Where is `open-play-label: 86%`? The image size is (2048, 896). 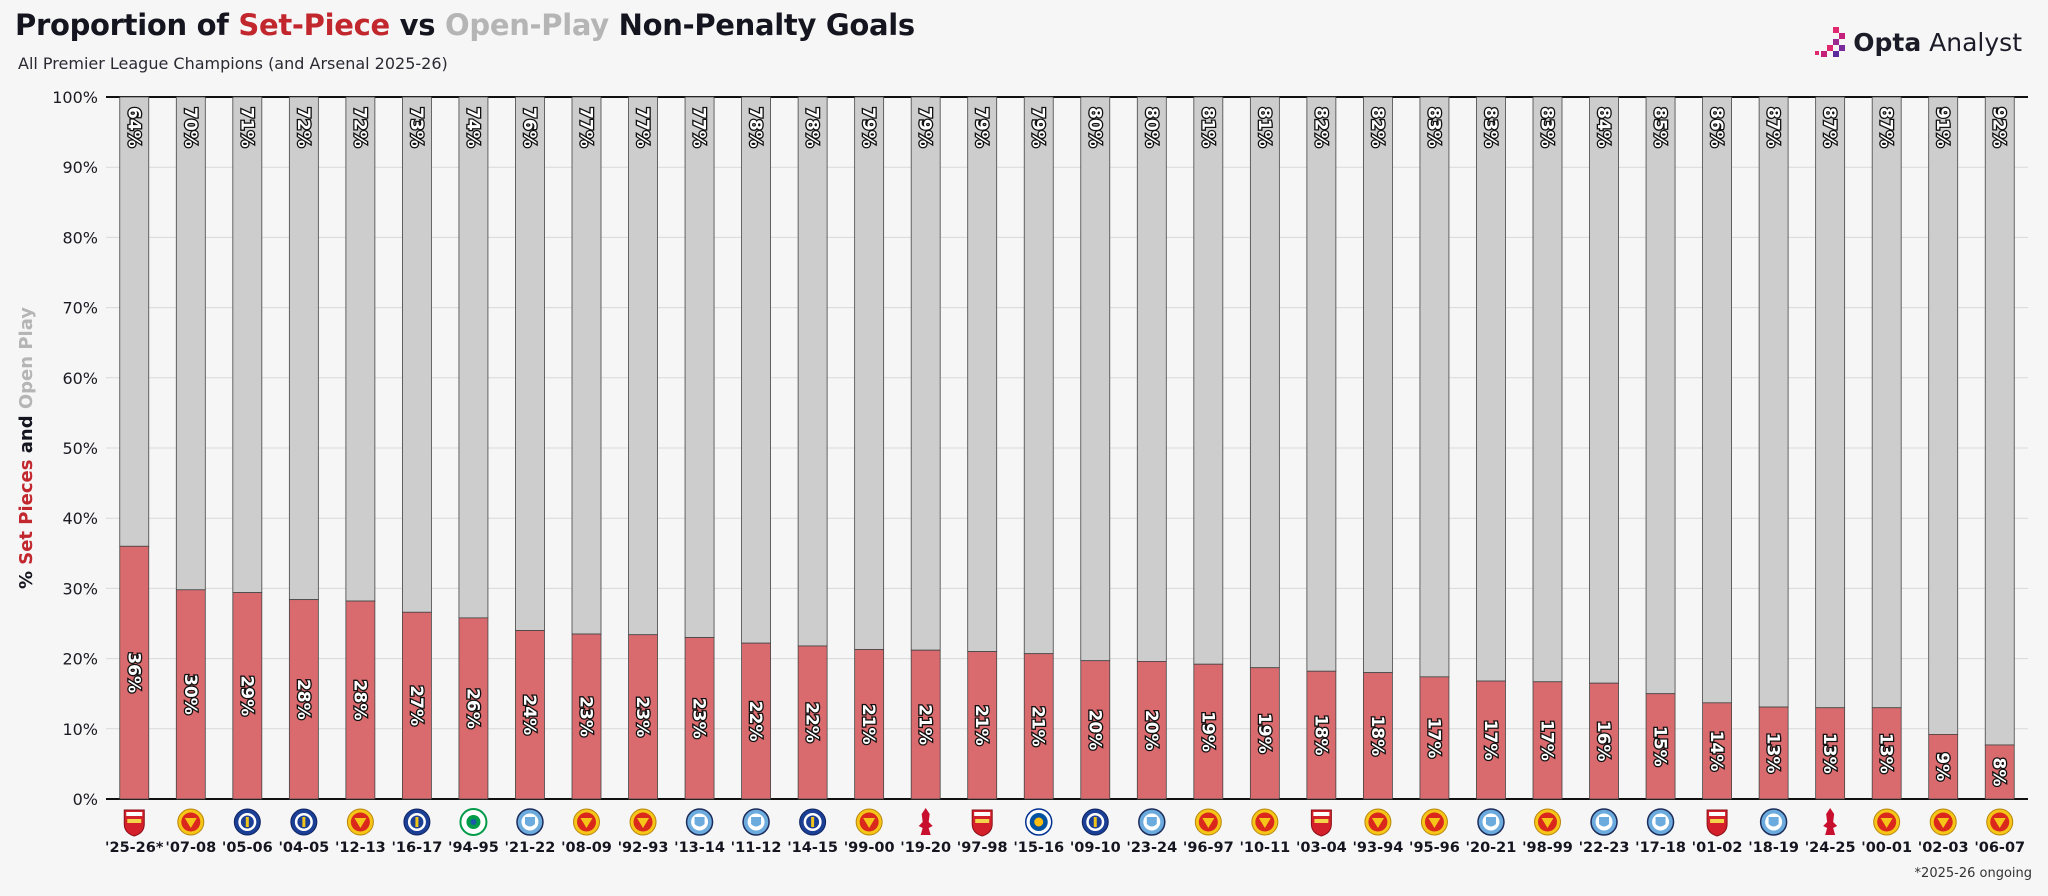
open-play-label: 86% is located at coordinates (1716, 127).